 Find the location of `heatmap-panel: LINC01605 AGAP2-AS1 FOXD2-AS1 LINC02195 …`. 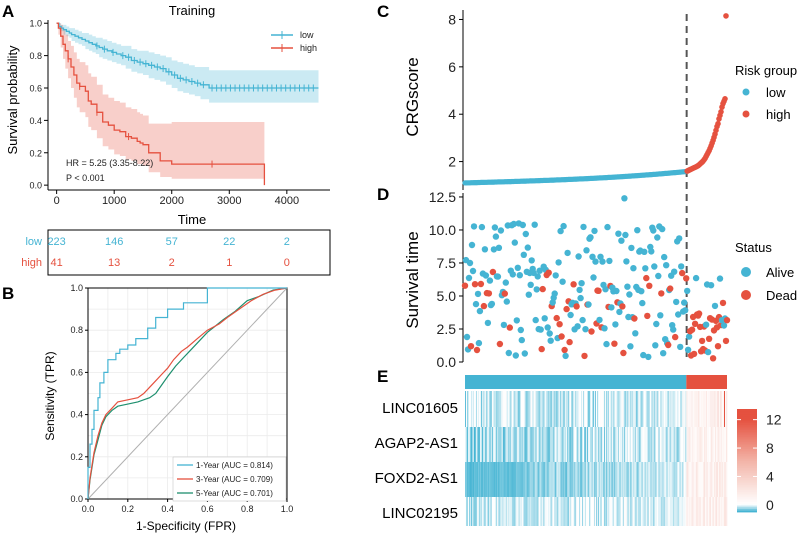

heatmap-panel: LINC01605 AGAP2-AS1 FOXD2-AS1 LINC02195 … is located at coordinates (578, 450).